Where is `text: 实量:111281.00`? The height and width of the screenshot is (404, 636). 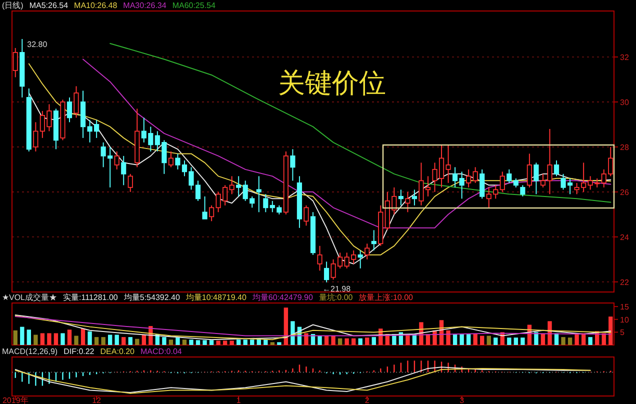
text: 实量:111281.00 is located at coordinates (90, 297).